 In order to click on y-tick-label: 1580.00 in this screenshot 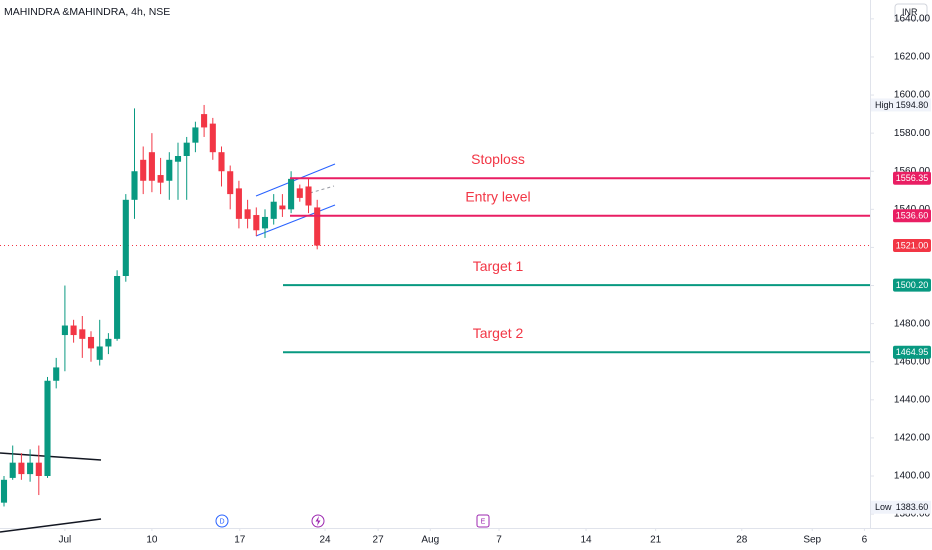, I will do `click(912, 133)`.